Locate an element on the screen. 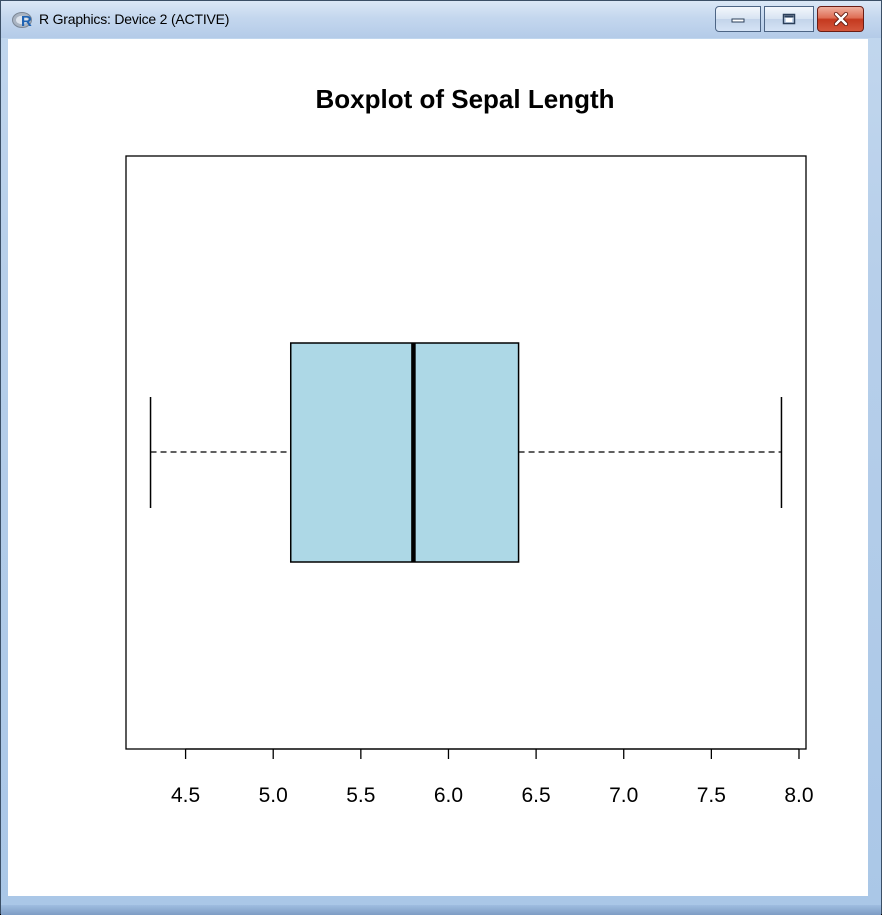  x-tick-label: 7.5 is located at coordinates (711, 795).